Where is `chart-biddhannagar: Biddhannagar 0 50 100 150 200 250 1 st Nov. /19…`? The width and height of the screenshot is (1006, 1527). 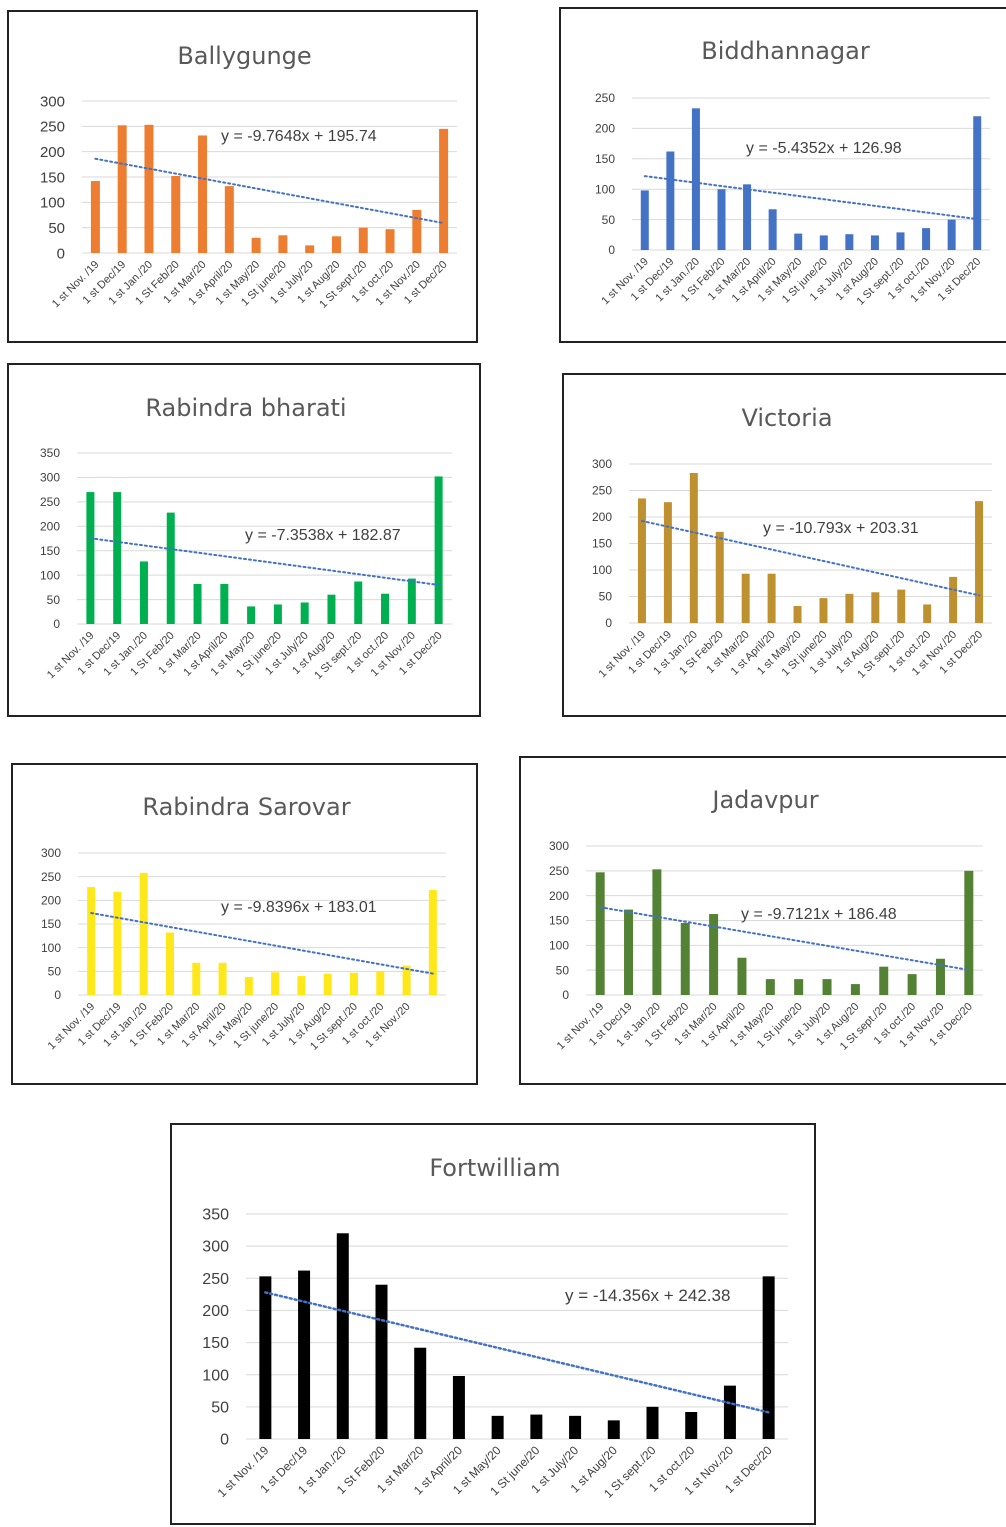
chart-biddhannagar: Biddhannagar 0 50 100 150 200 250 1 st Nov. /19… is located at coordinates (782, 175).